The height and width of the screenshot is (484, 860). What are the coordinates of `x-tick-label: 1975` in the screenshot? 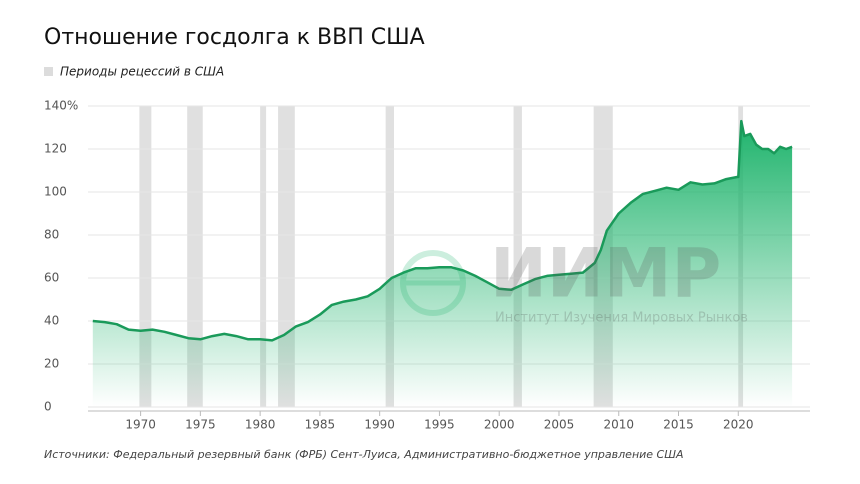 It's located at (200, 425).